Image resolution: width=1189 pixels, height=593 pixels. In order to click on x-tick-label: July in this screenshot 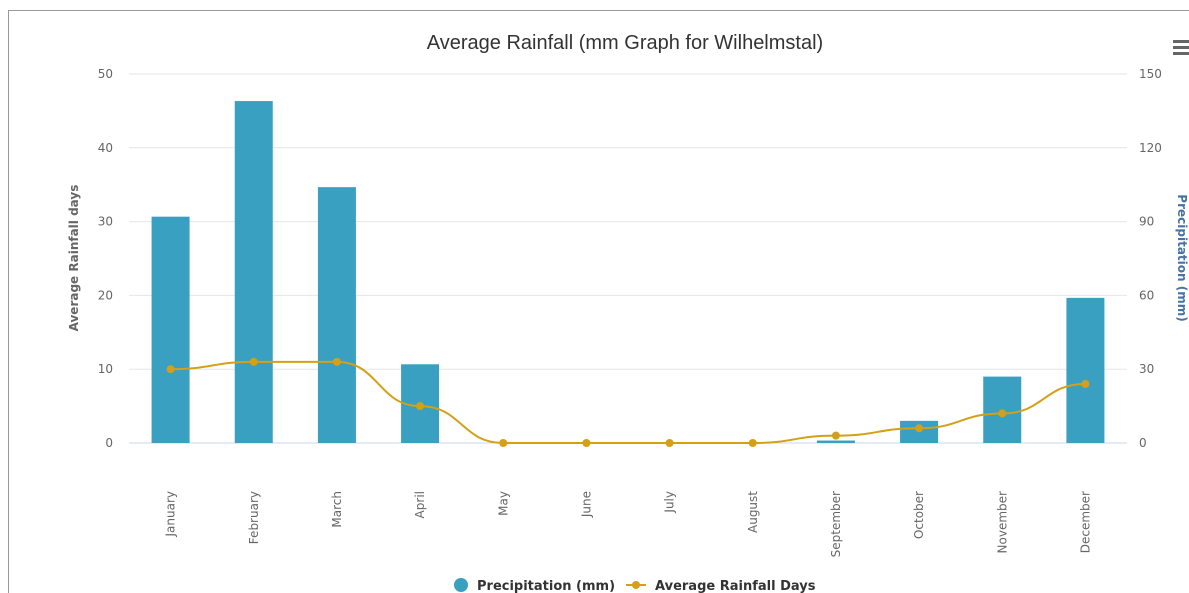, I will do `click(670, 502)`.